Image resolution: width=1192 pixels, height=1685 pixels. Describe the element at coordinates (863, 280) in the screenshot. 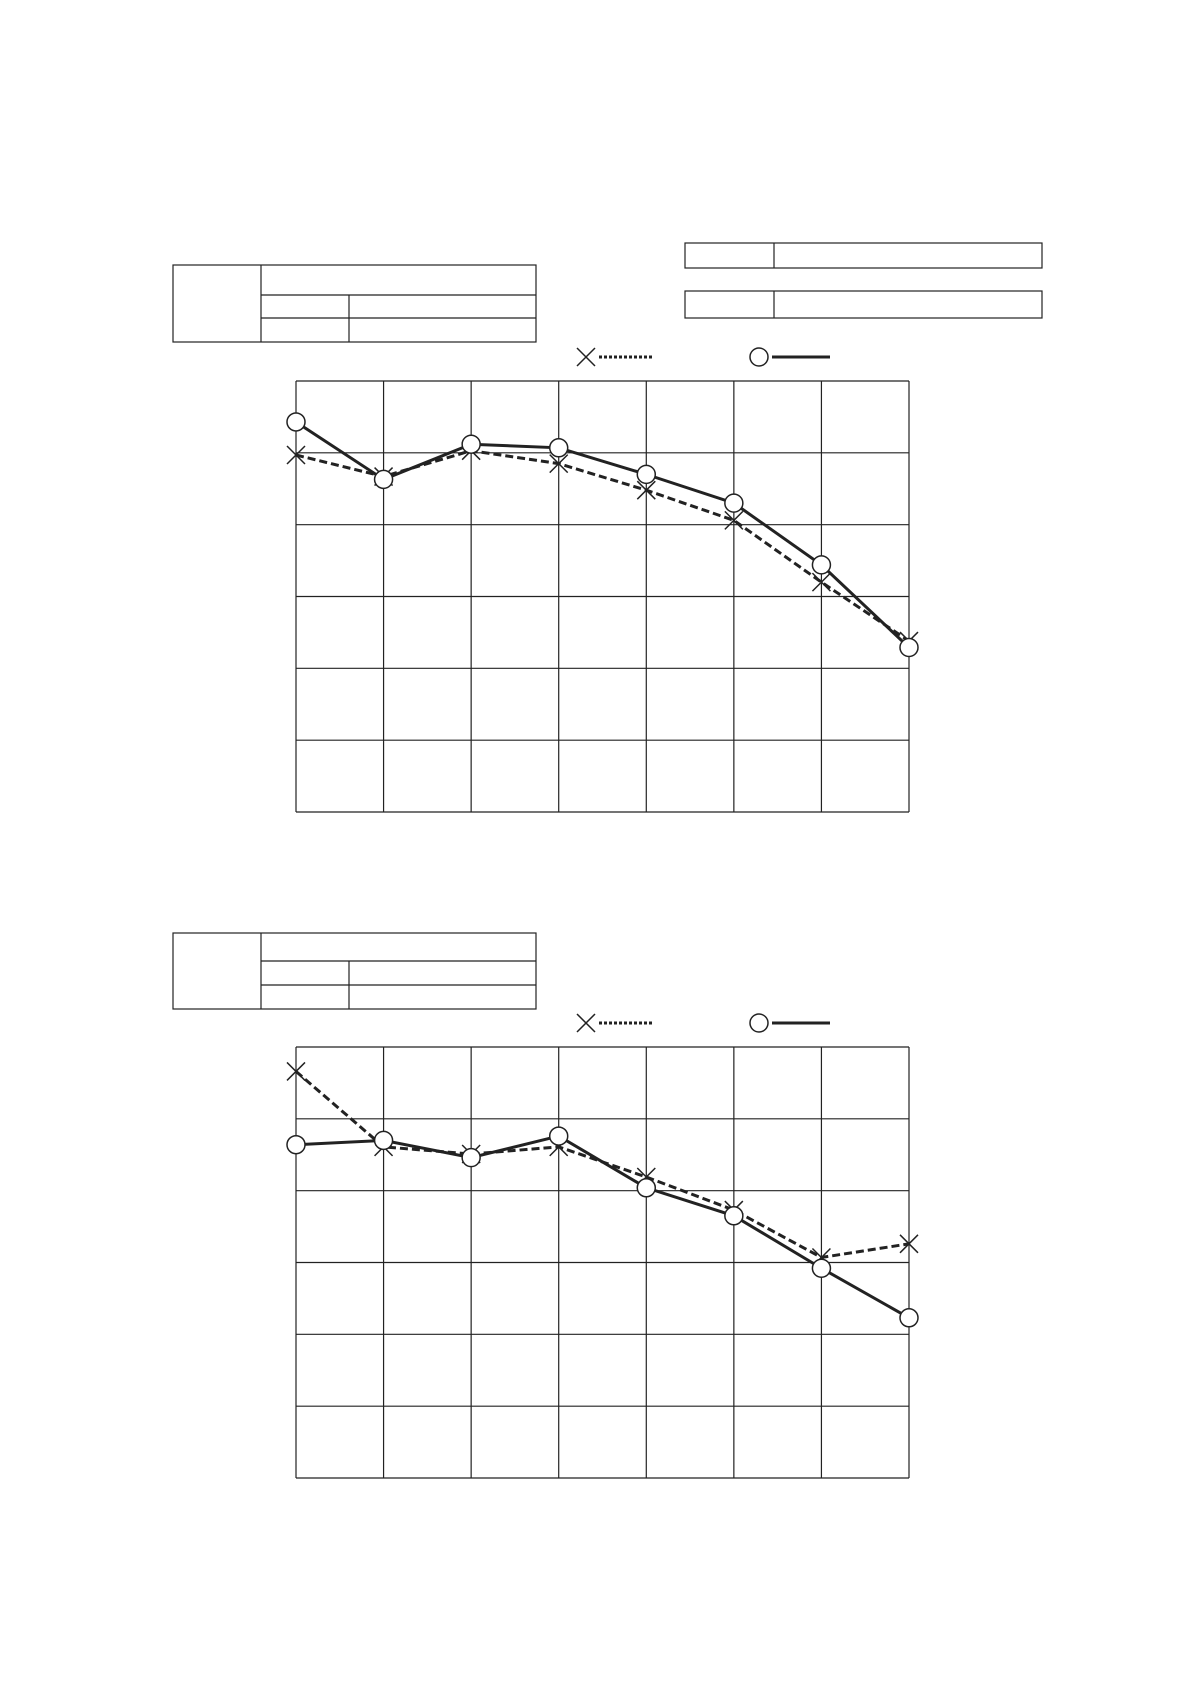

I see `info-boxes` at that location.